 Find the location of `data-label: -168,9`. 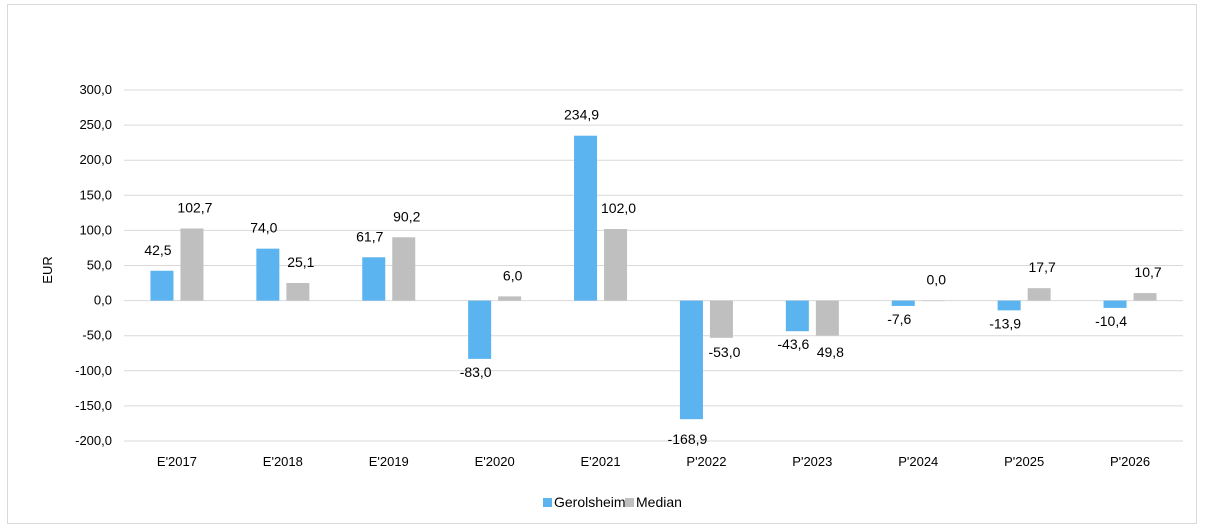

data-label: -168,9 is located at coordinates (688, 439).